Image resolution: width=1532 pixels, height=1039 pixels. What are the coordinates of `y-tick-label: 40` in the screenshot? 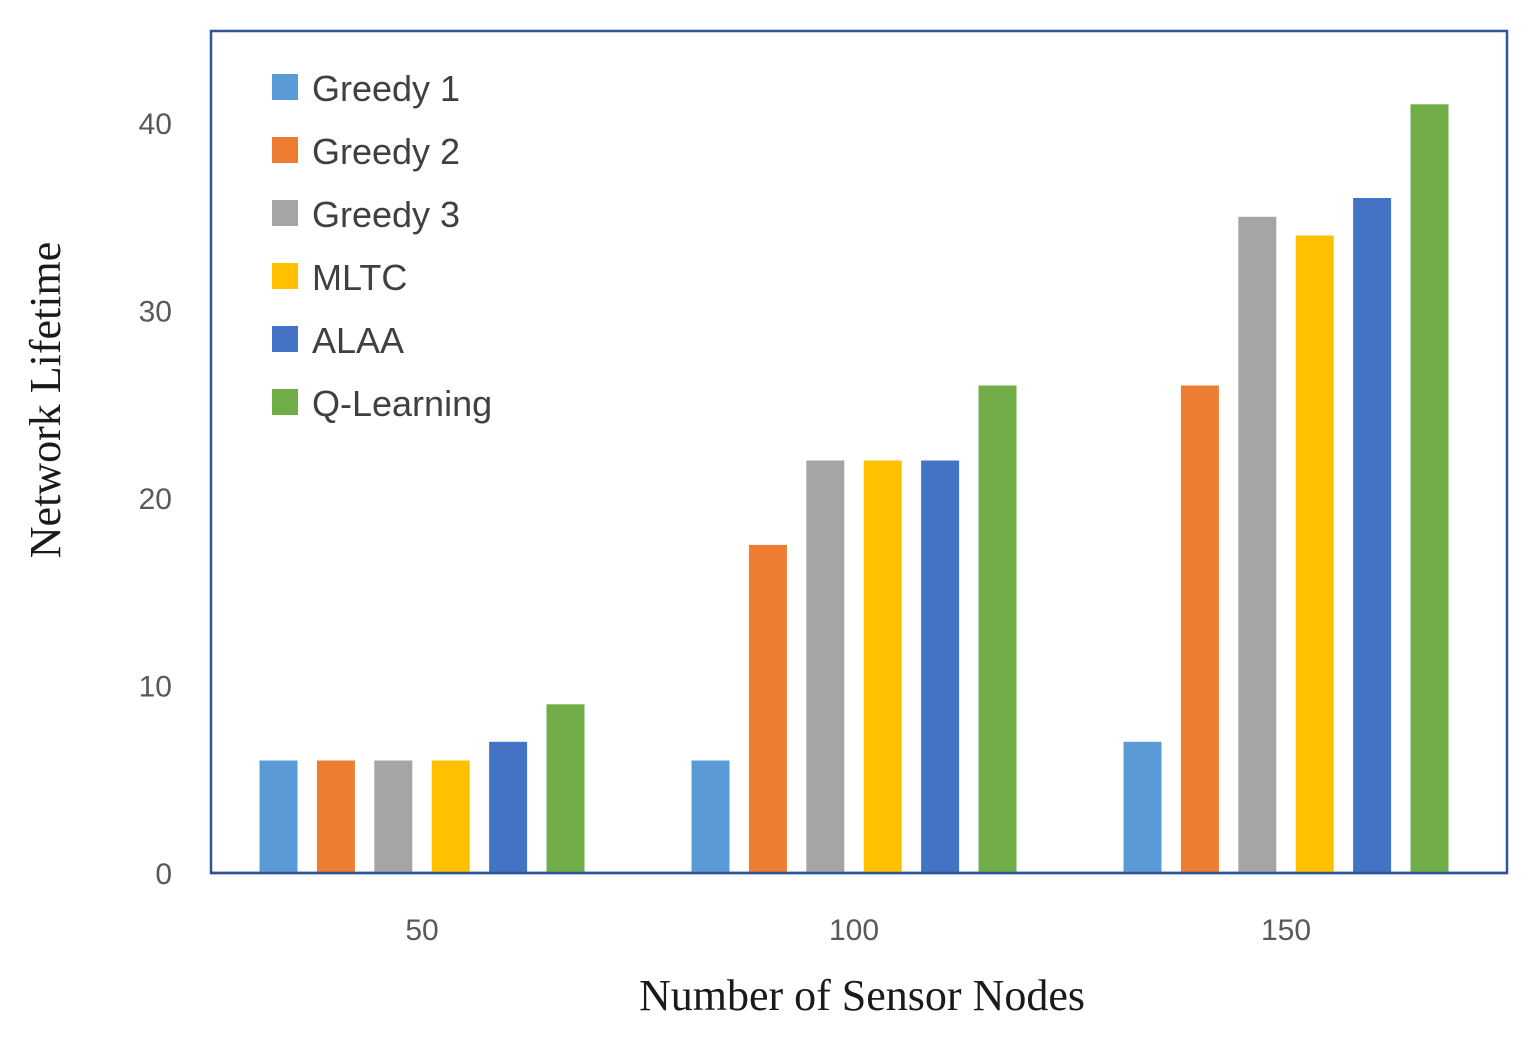 It's located at (155, 124).